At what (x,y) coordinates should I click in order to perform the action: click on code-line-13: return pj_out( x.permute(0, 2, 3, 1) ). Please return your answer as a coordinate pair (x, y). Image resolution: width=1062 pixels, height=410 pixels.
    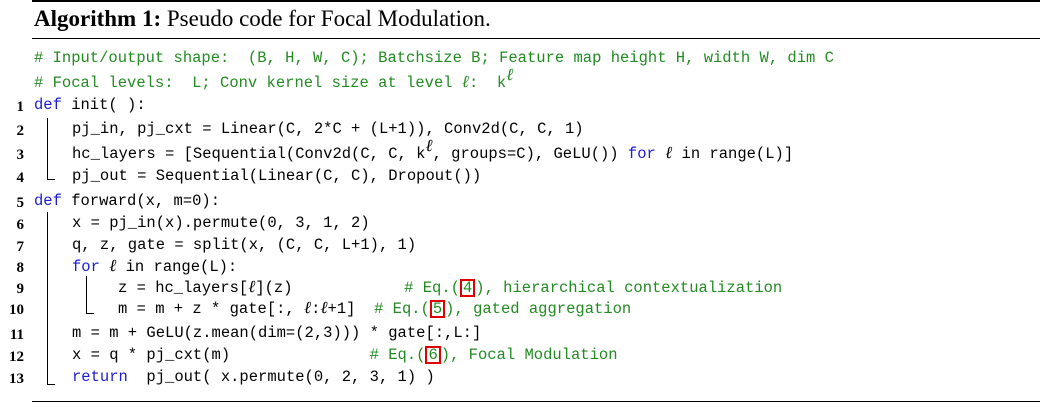
    Looking at the image, I should click on (253, 377).